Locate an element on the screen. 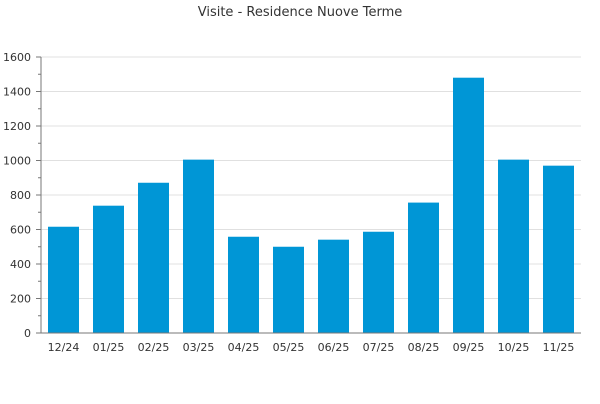  x-tick-label: 07/25 is located at coordinates (379, 347).